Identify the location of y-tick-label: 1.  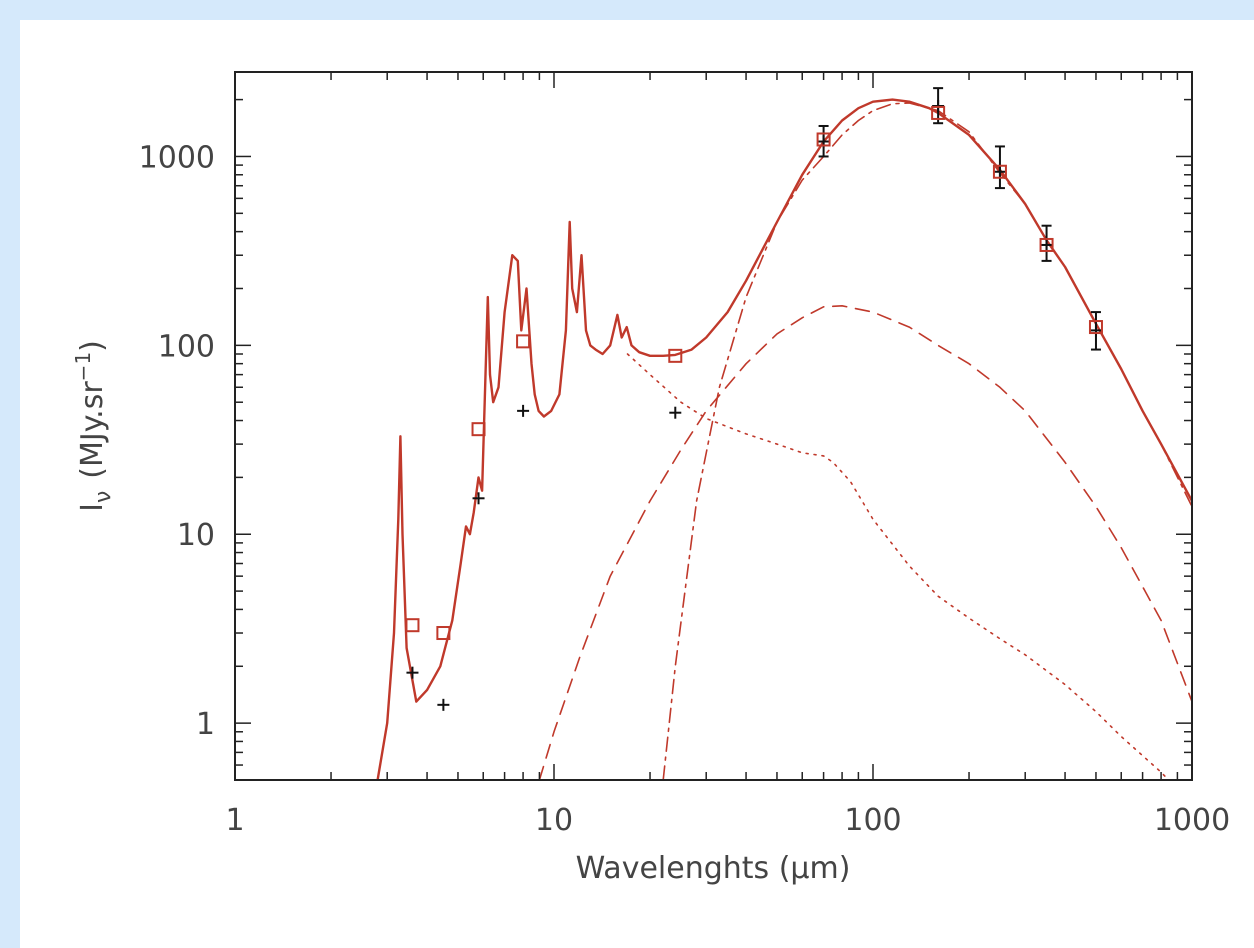
(205, 724).